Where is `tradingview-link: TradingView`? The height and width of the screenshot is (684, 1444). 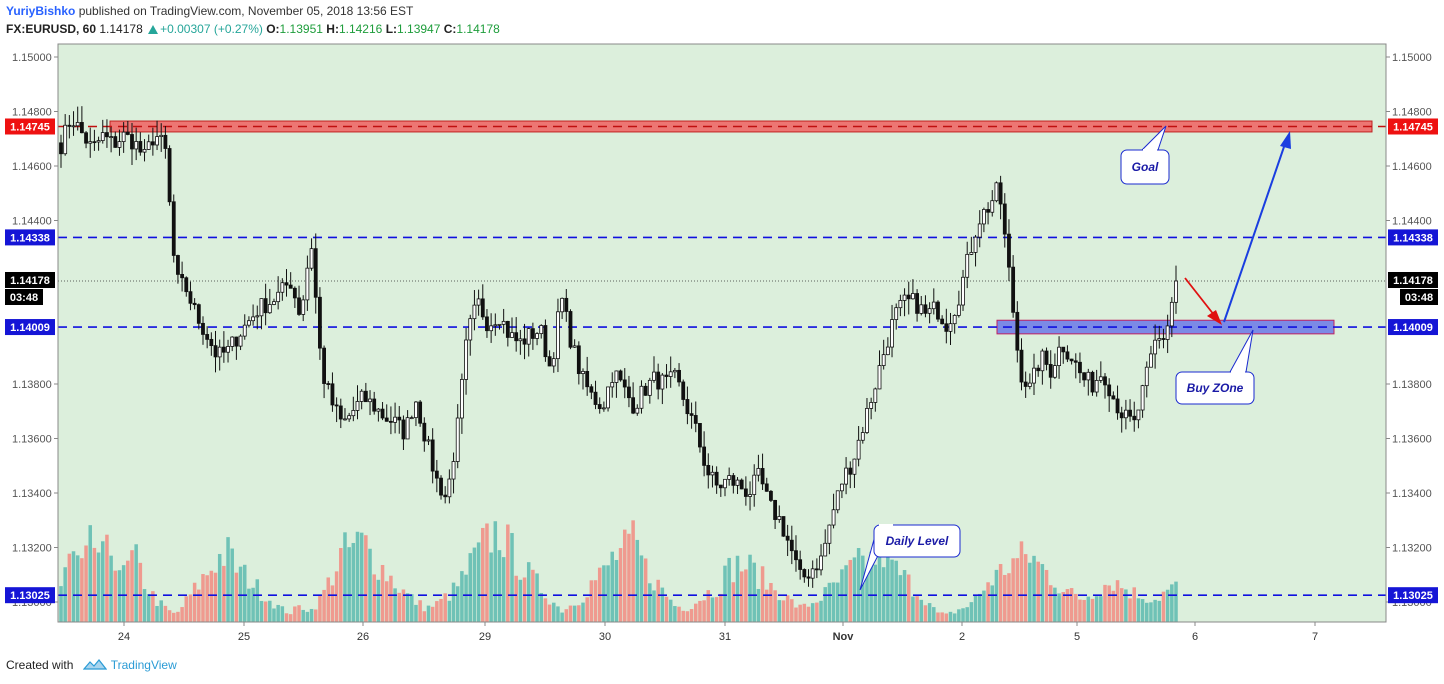
tradingview-link: TradingView is located at coordinates (143, 665).